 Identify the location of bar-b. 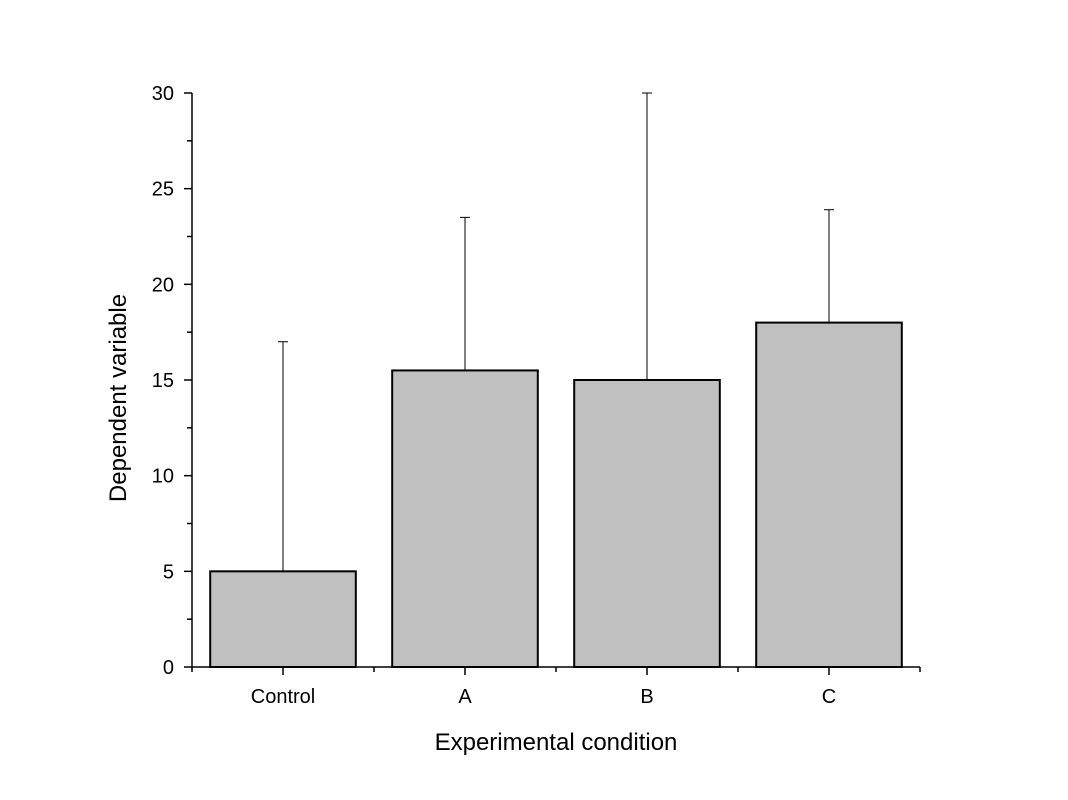
(647, 523).